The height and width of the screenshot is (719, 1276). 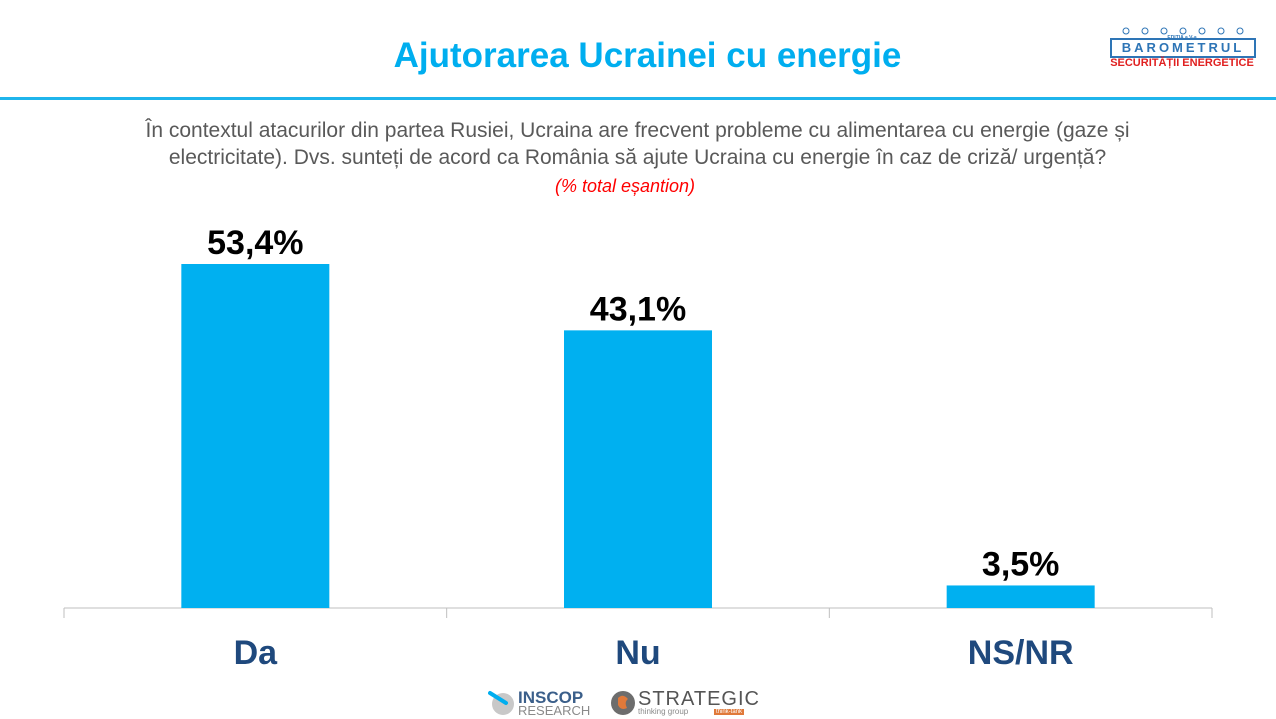 I want to click on inscop-logo: INSCOP RESEARCH, so click(x=544, y=703).